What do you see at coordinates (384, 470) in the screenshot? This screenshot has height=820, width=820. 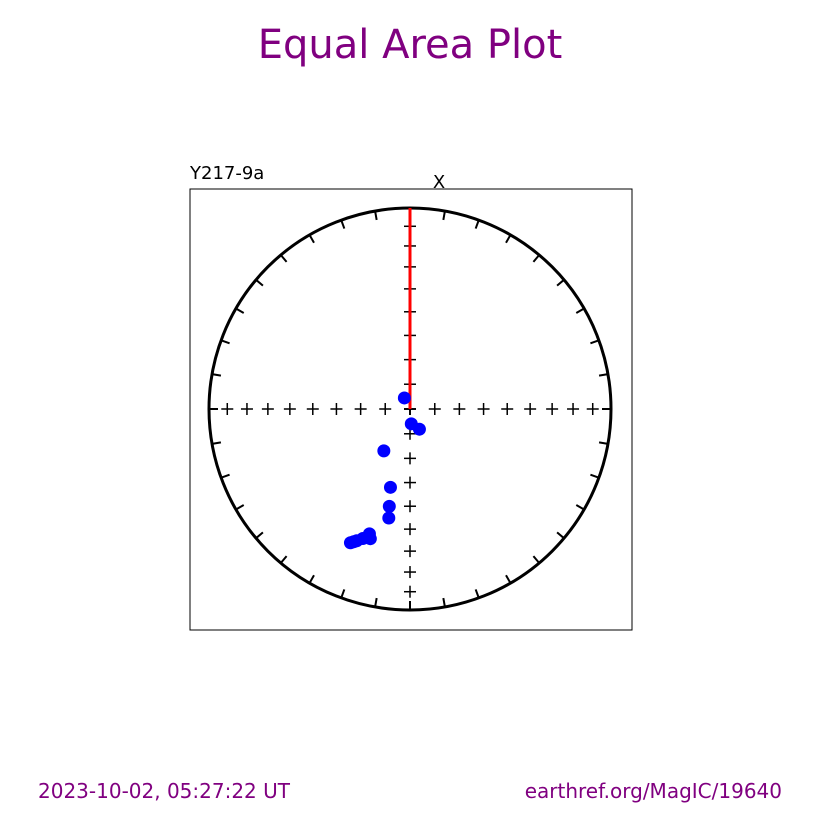 I see `data-points` at bounding box center [384, 470].